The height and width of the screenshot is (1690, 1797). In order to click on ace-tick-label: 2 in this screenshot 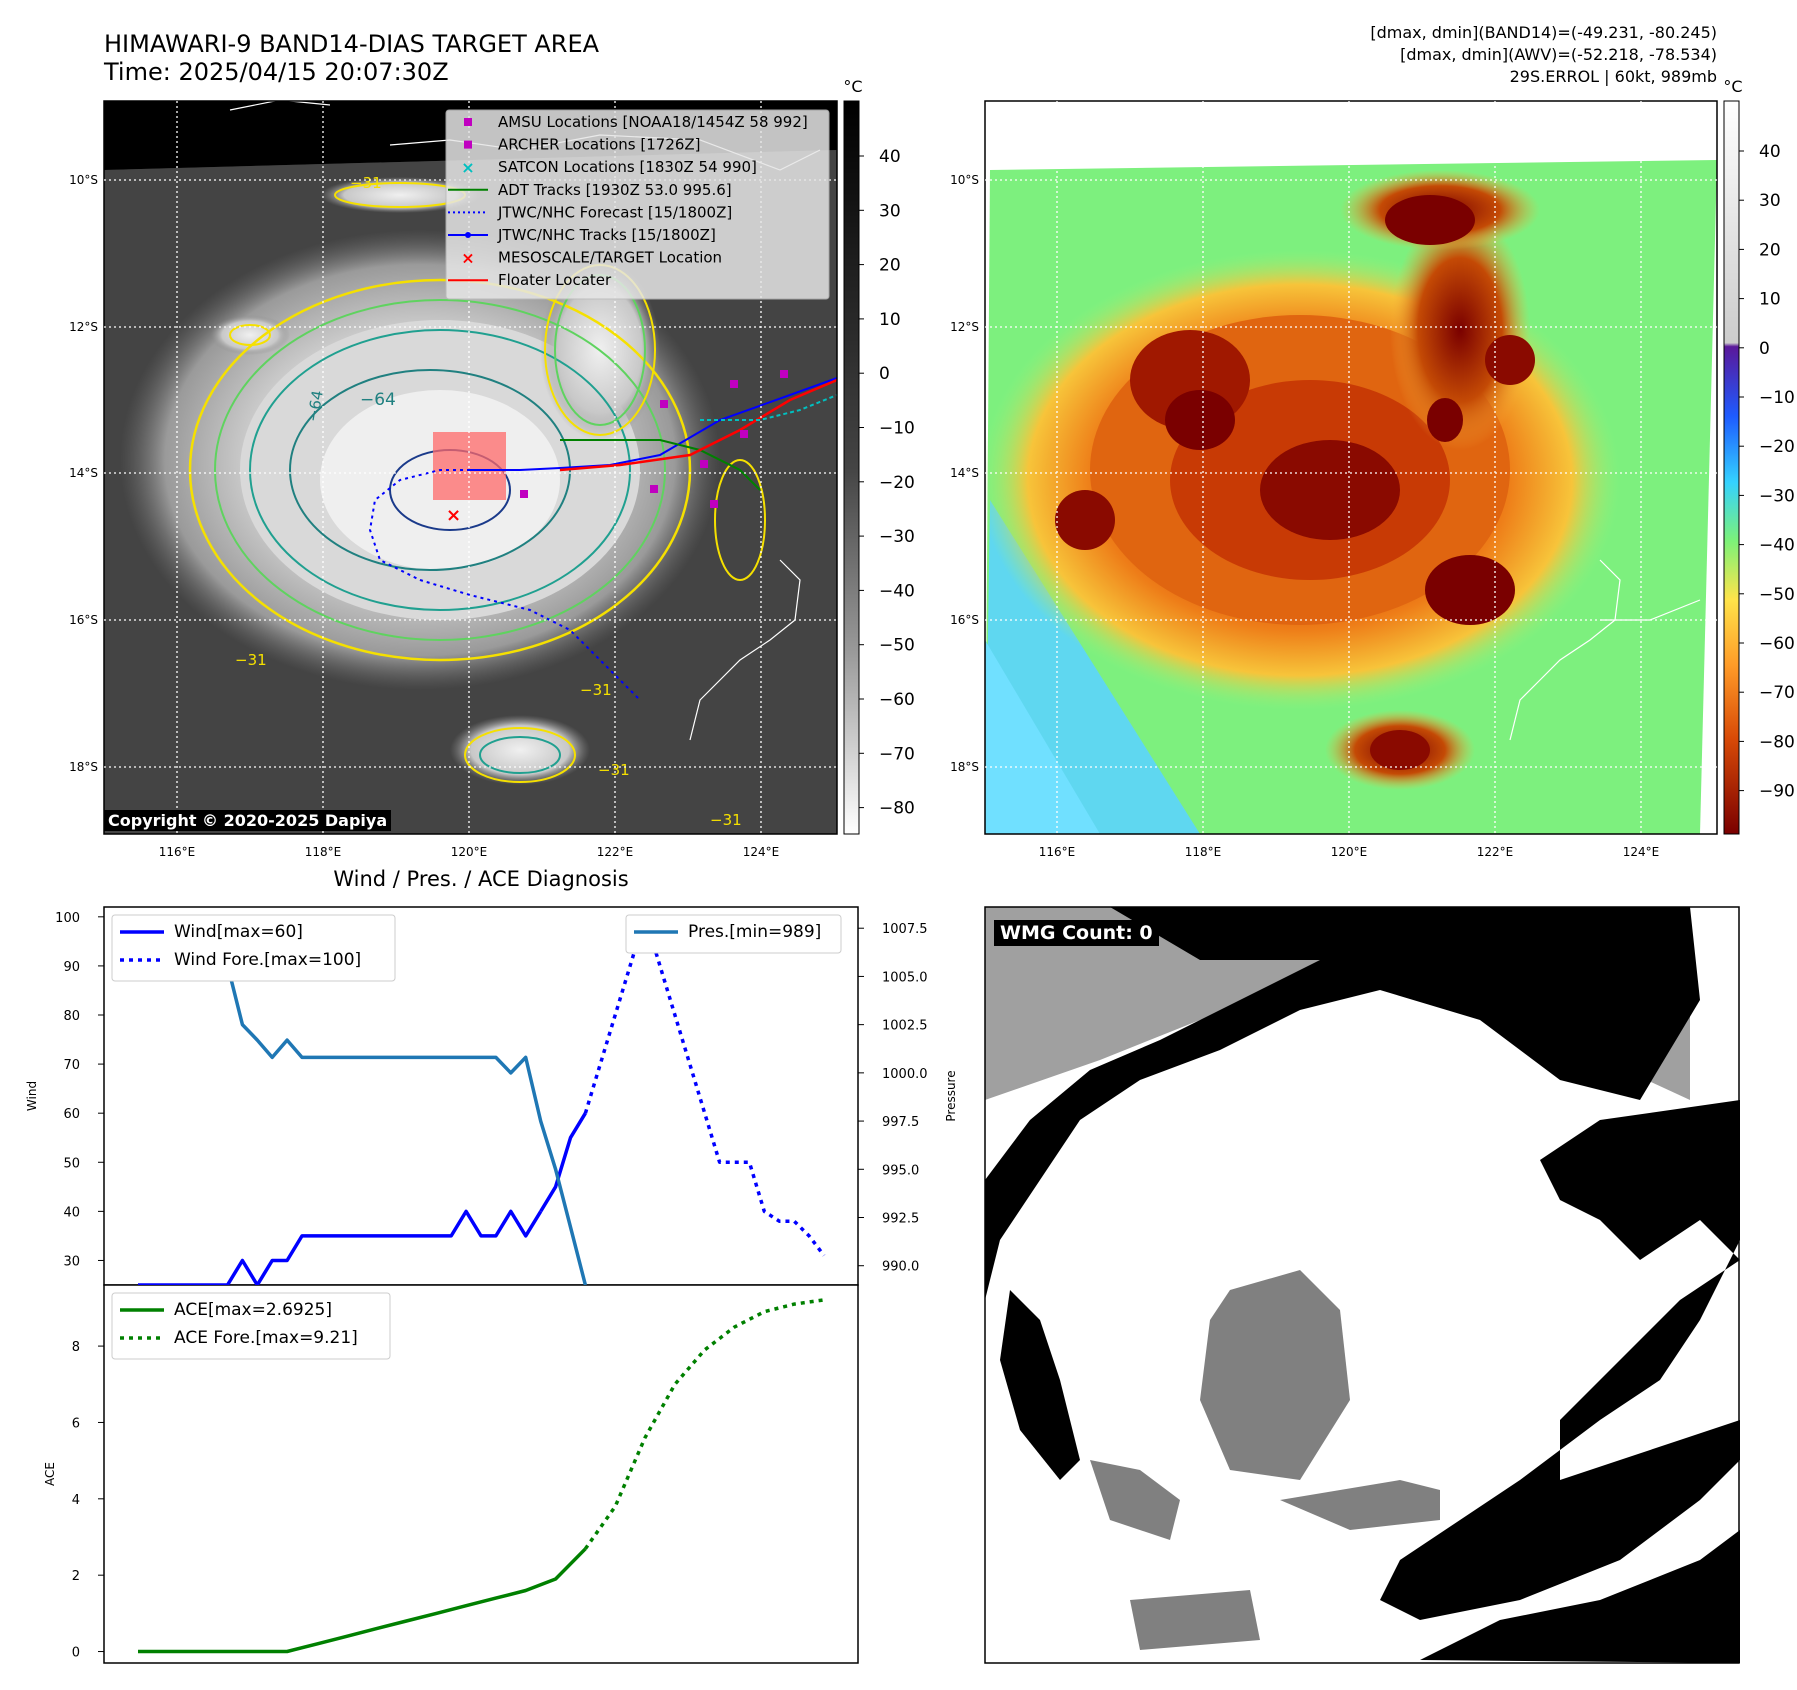, I will do `click(76, 1576)`.